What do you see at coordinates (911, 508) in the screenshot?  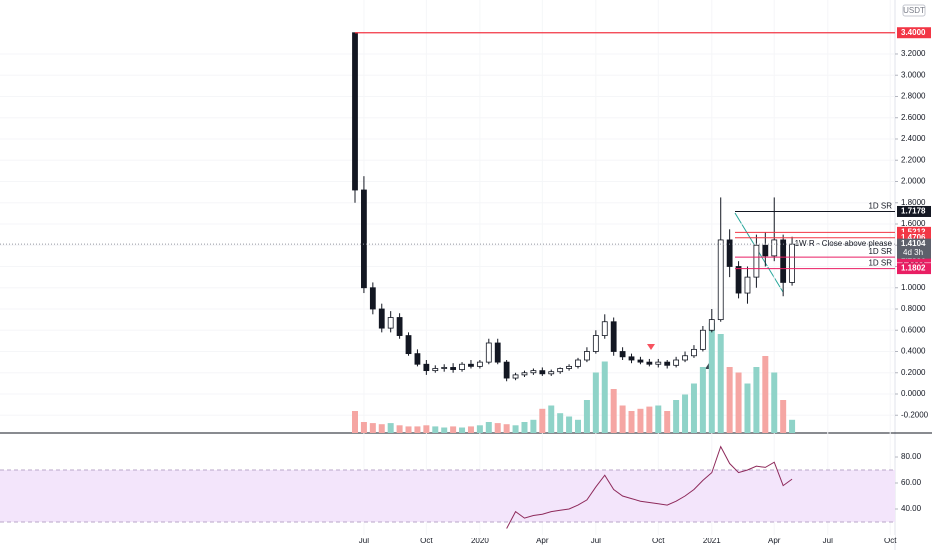 I see `rsi-tick-label: 40.00` at bounding box center [911, 508].